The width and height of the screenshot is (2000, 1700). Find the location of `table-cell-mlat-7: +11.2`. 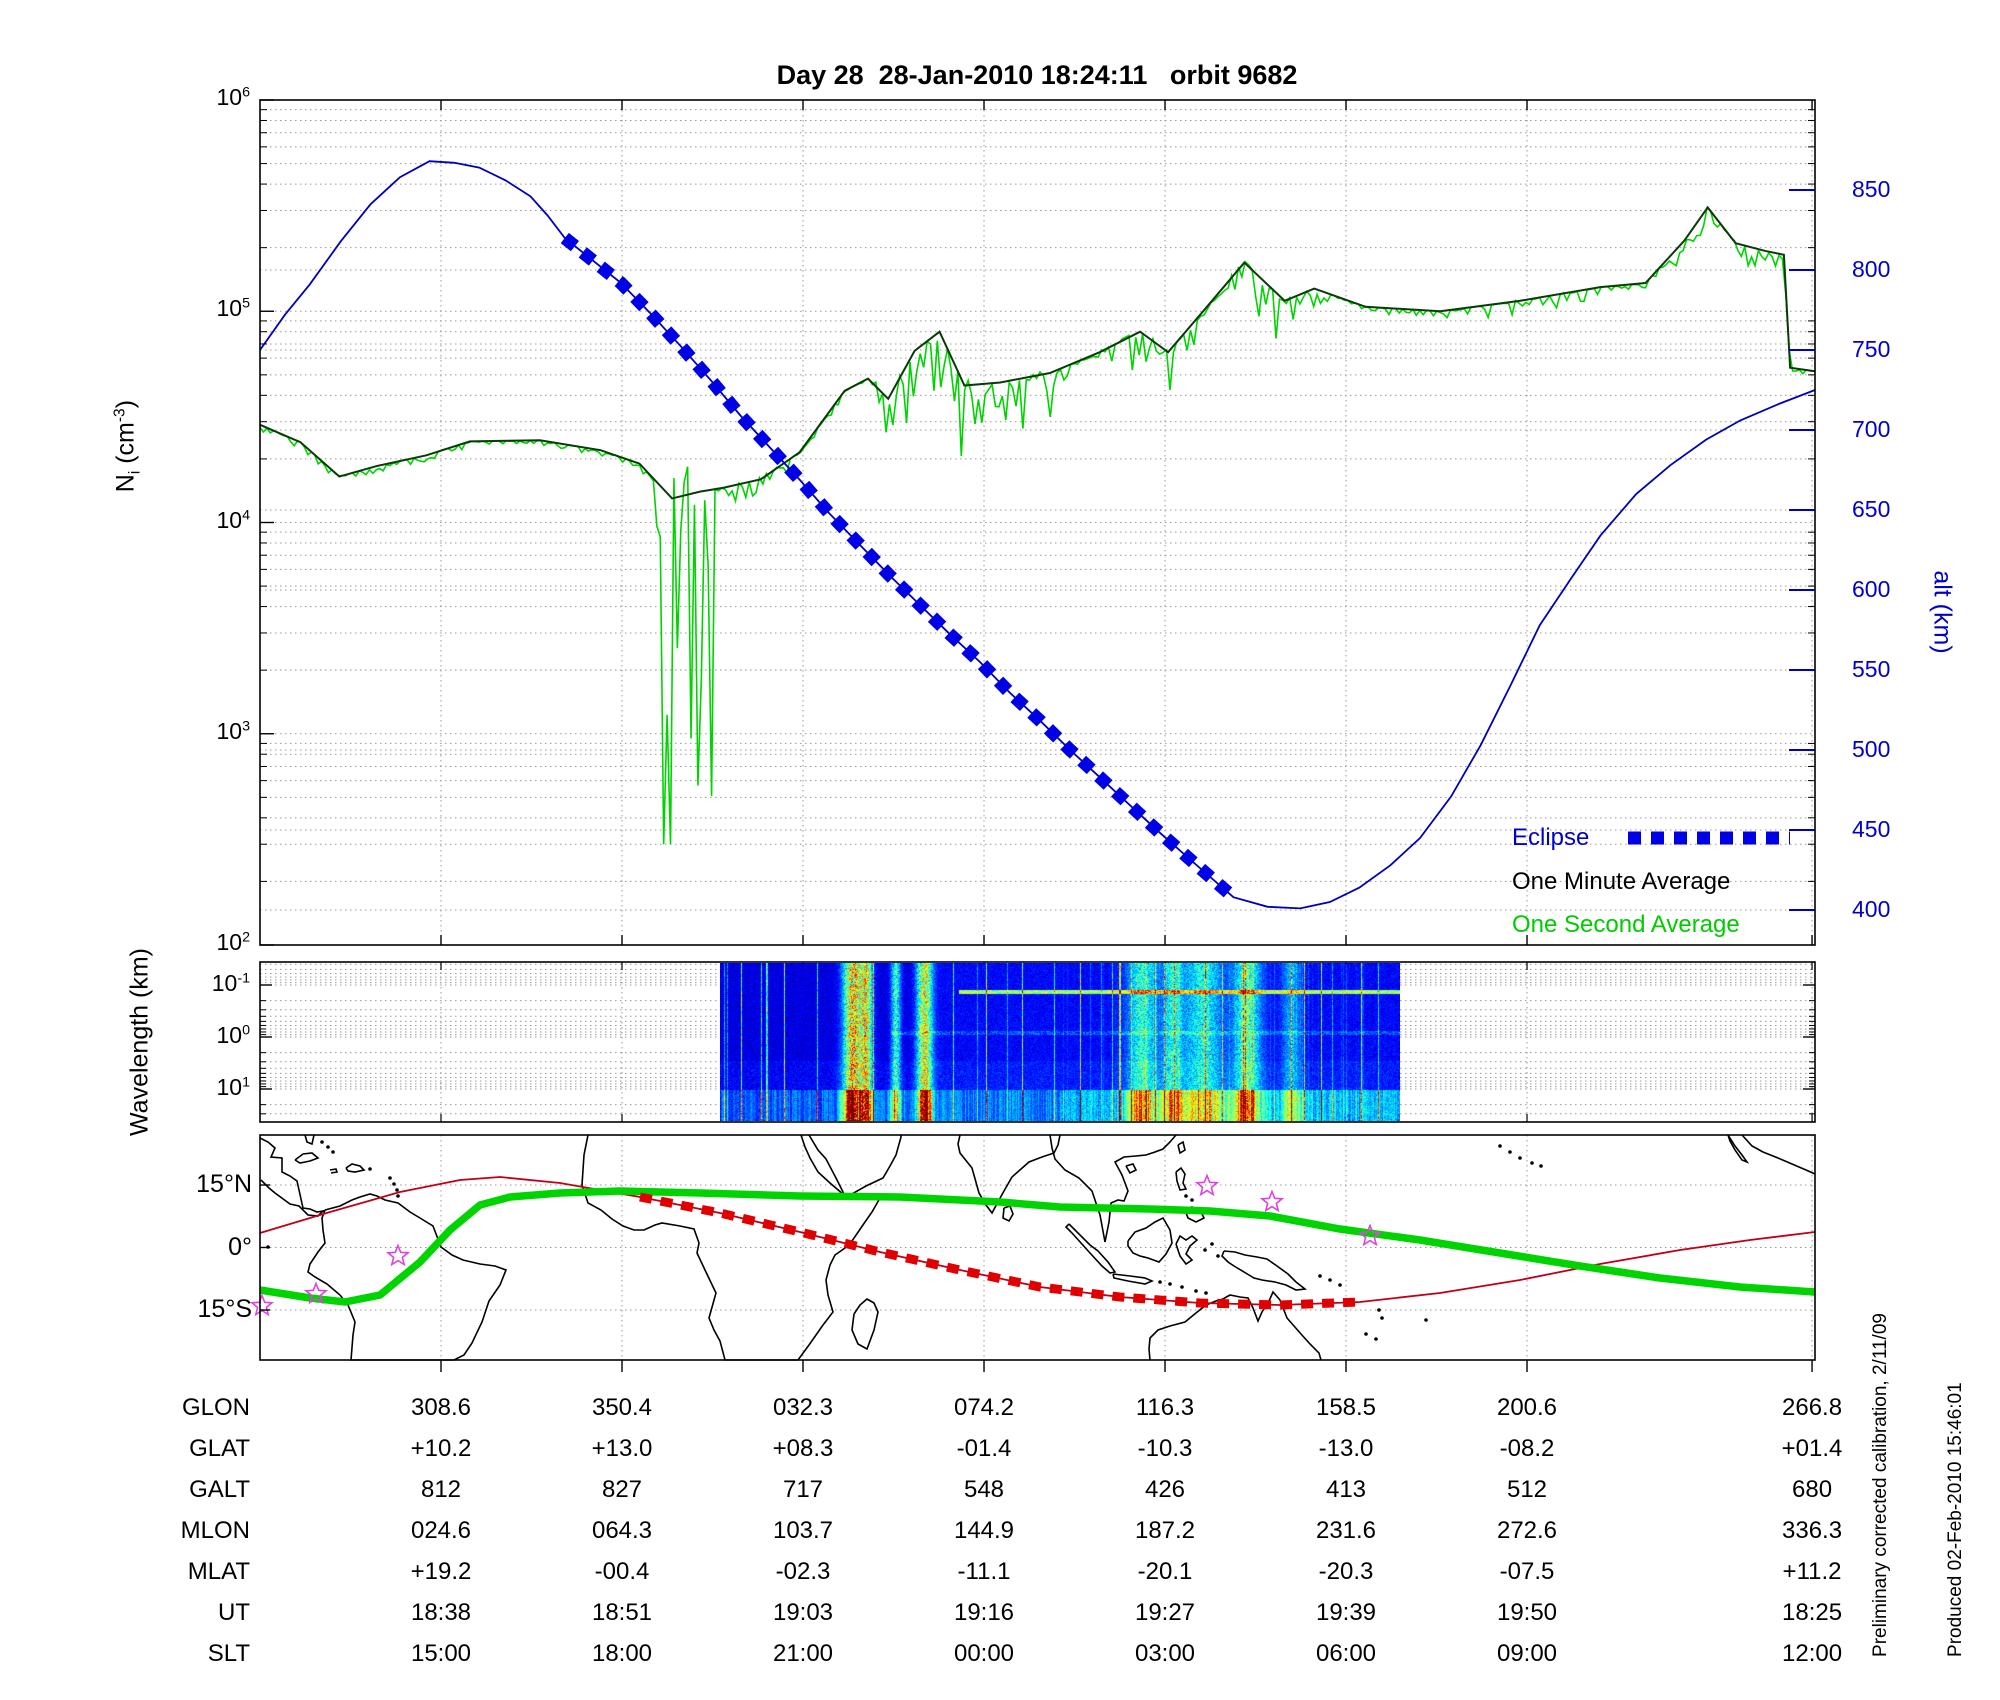

table-cell-mlat-7: +11.2 is located at coordinates (1812, 1571).